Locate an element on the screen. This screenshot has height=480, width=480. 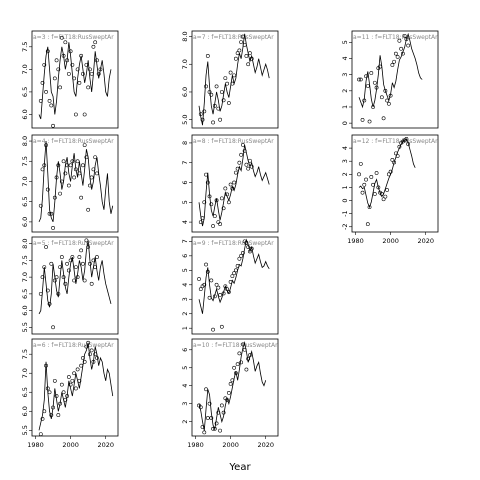
x-tick-label: 2020 is located at coordinates (265, 445).